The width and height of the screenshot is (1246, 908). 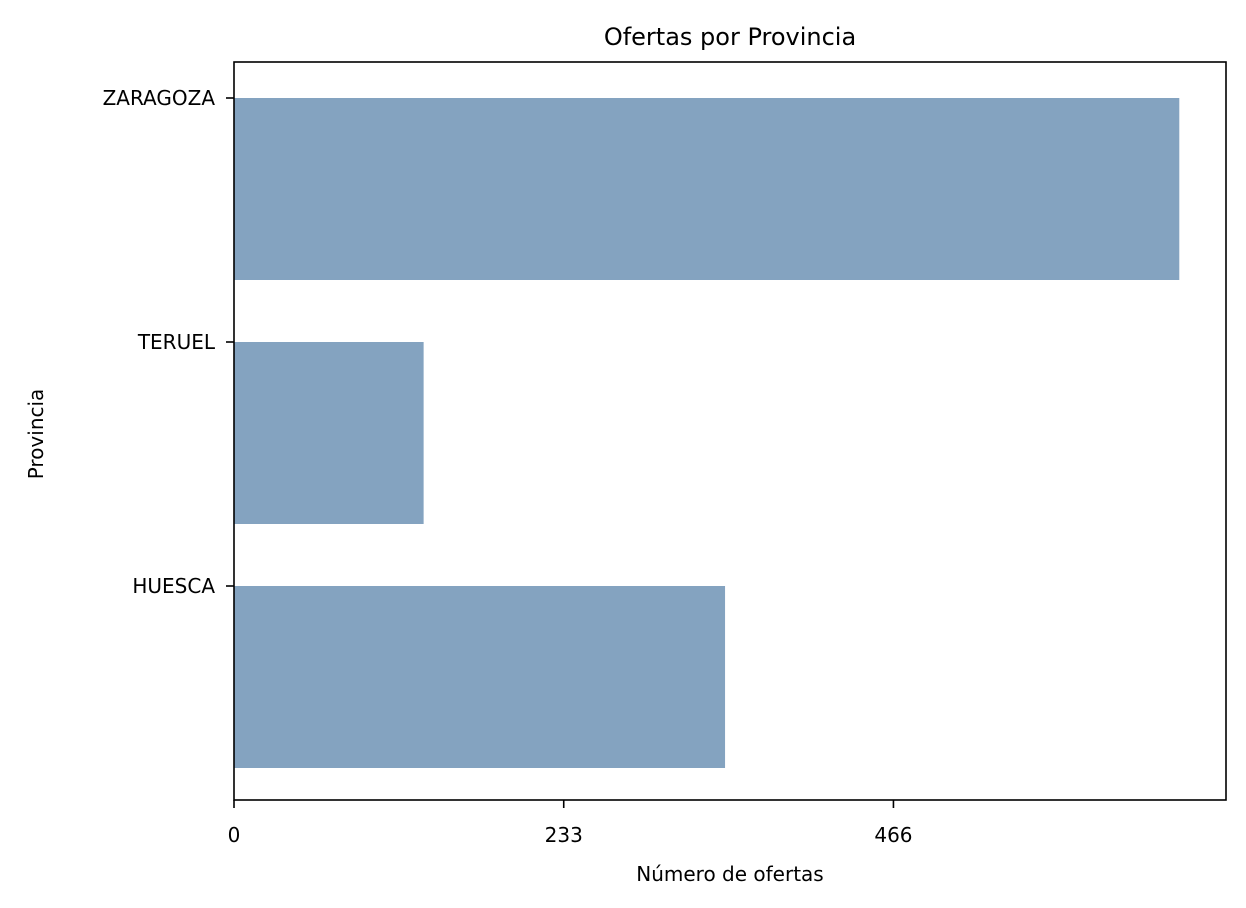 I want to click on y-tick-label: ZARAGOZA, so click(x=159, y=98).